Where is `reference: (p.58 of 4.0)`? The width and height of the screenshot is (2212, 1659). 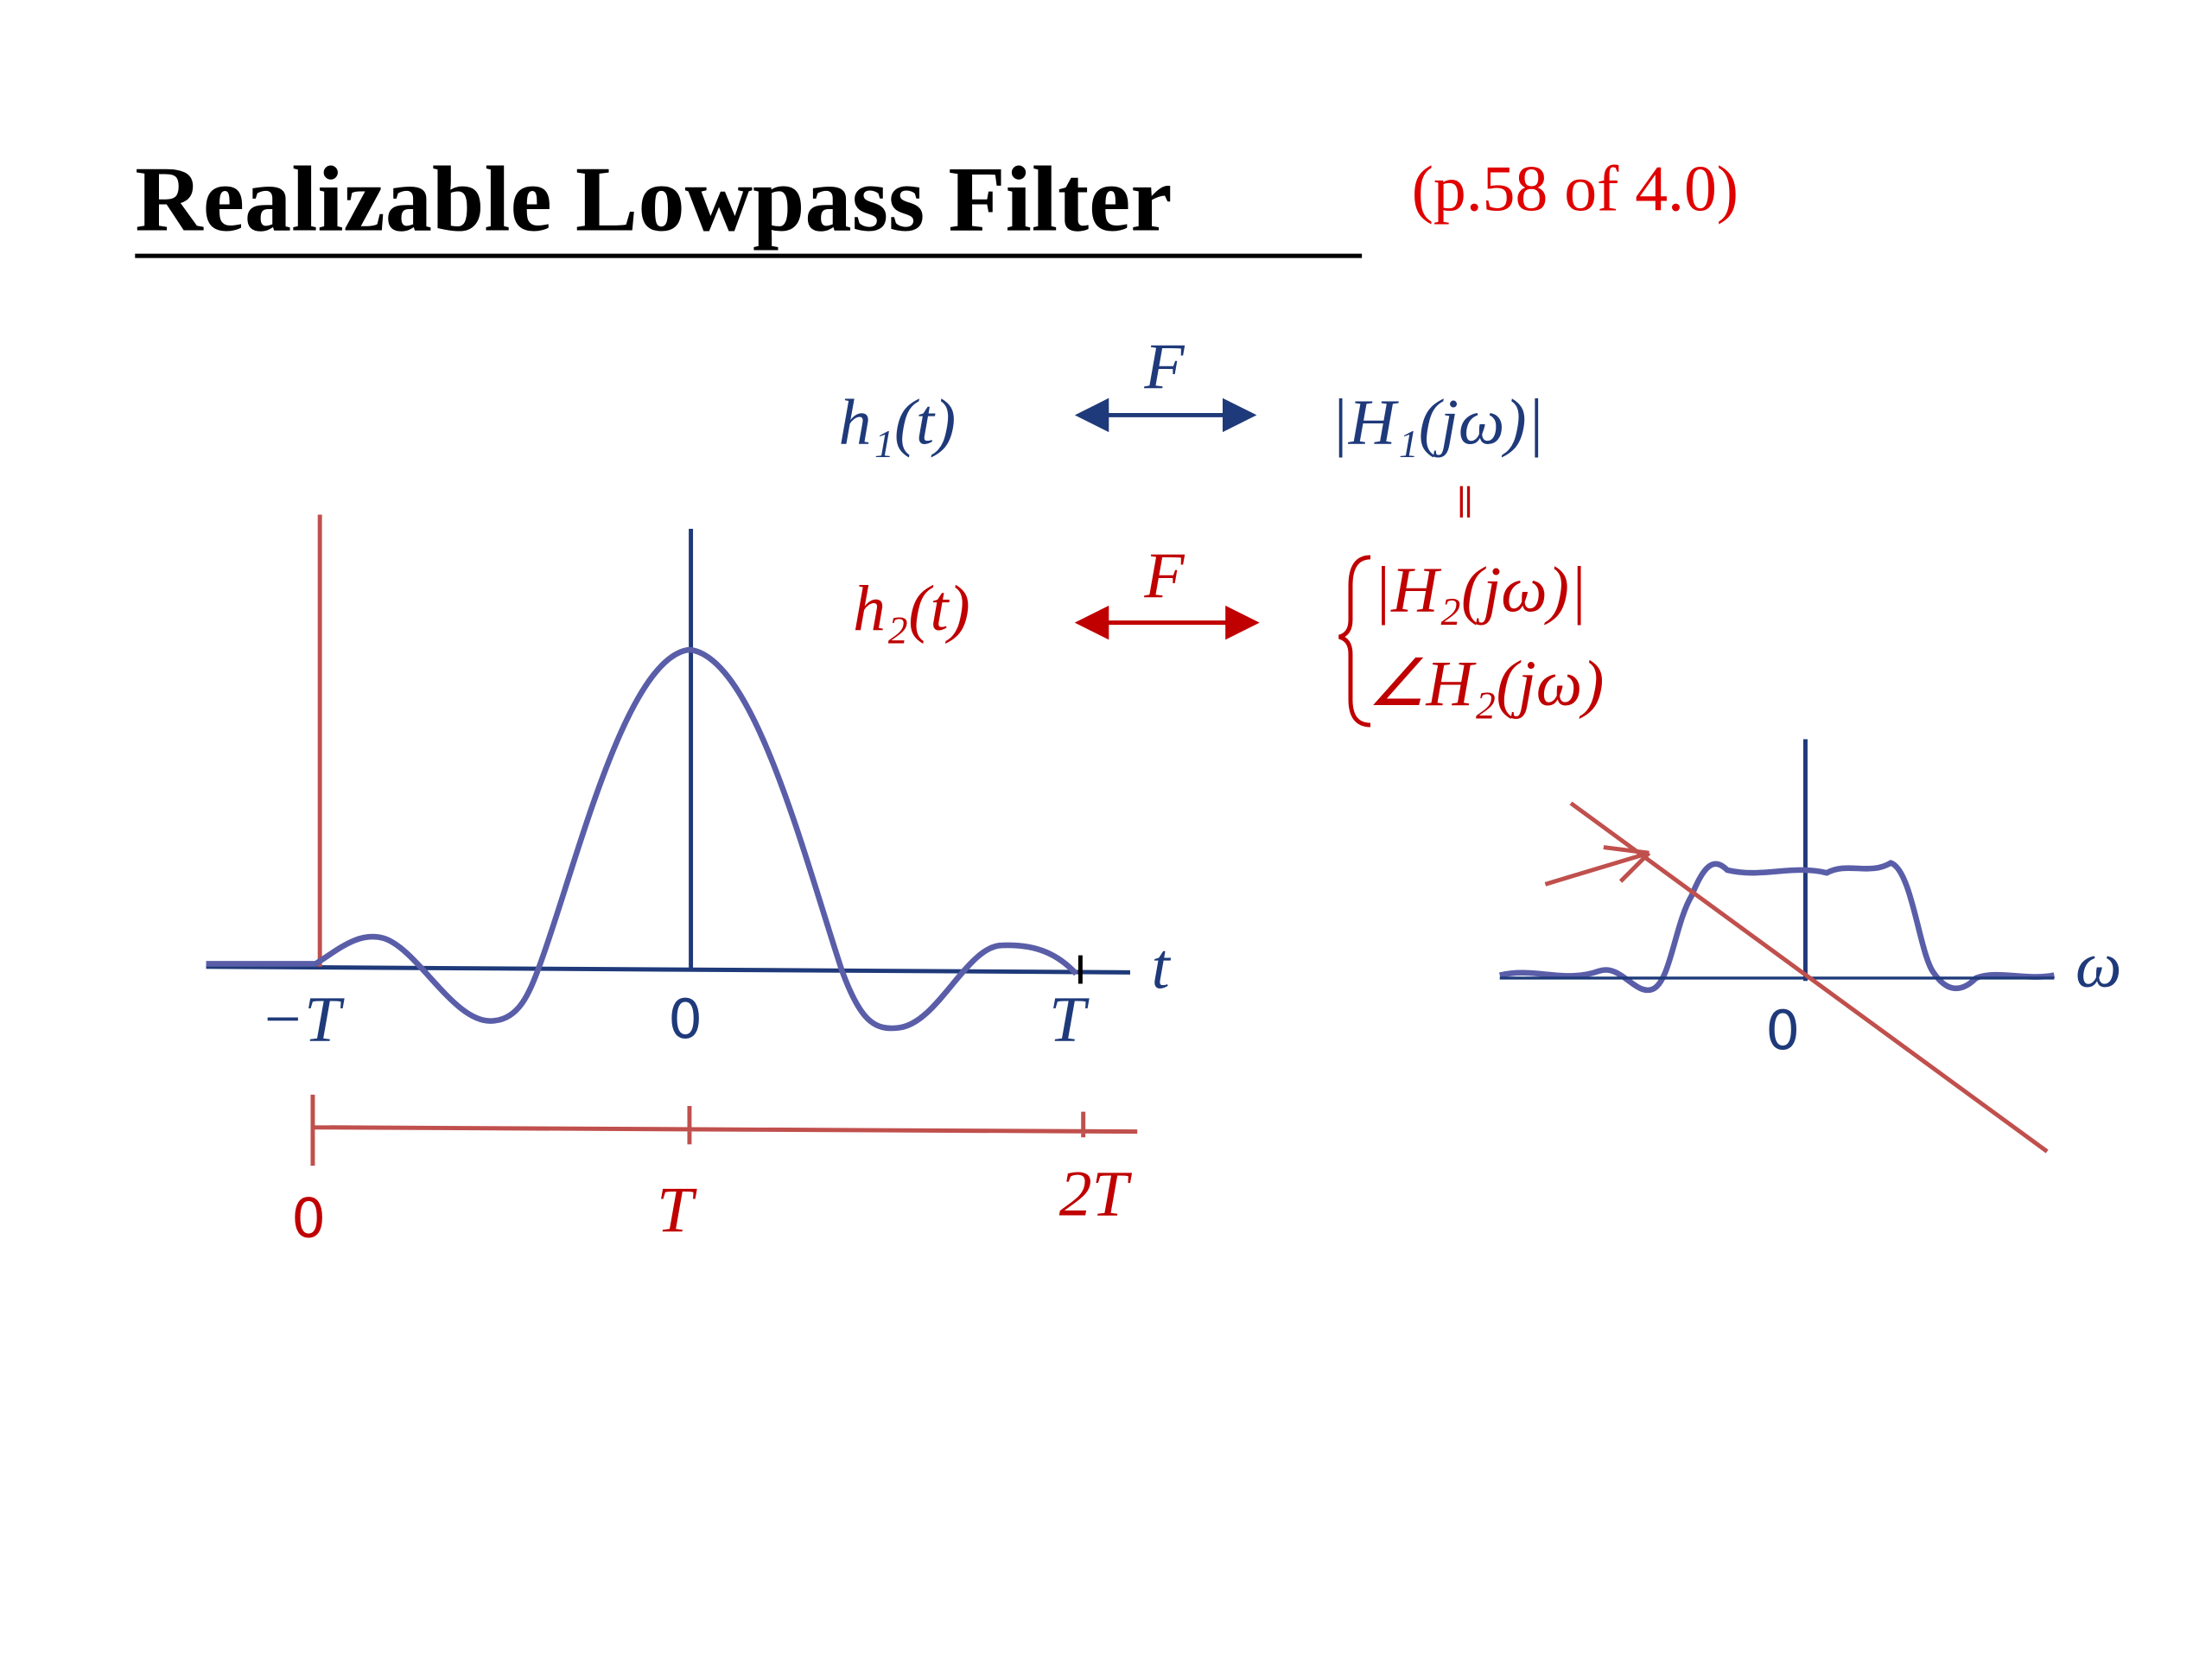
reference: (p.58 of 4.0) is located at coordinates (1575, 189).